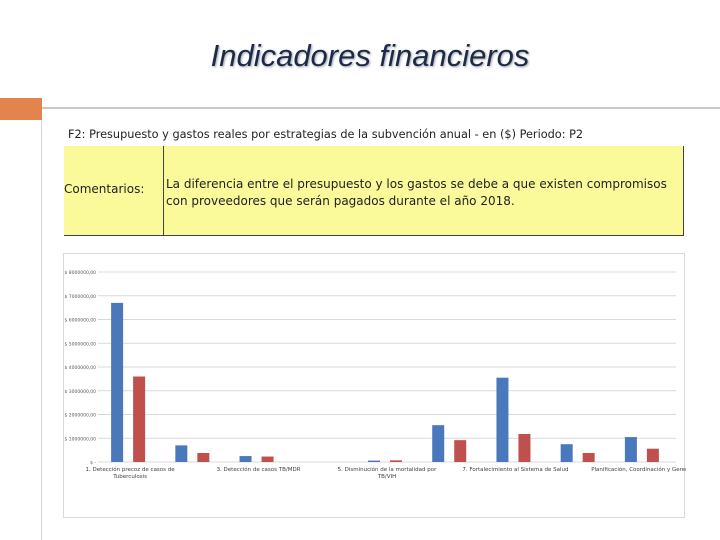  What do you see at coordinates (381, 108) in the screenshot?
I see `accent-divider` at bounding box center [381, 108].